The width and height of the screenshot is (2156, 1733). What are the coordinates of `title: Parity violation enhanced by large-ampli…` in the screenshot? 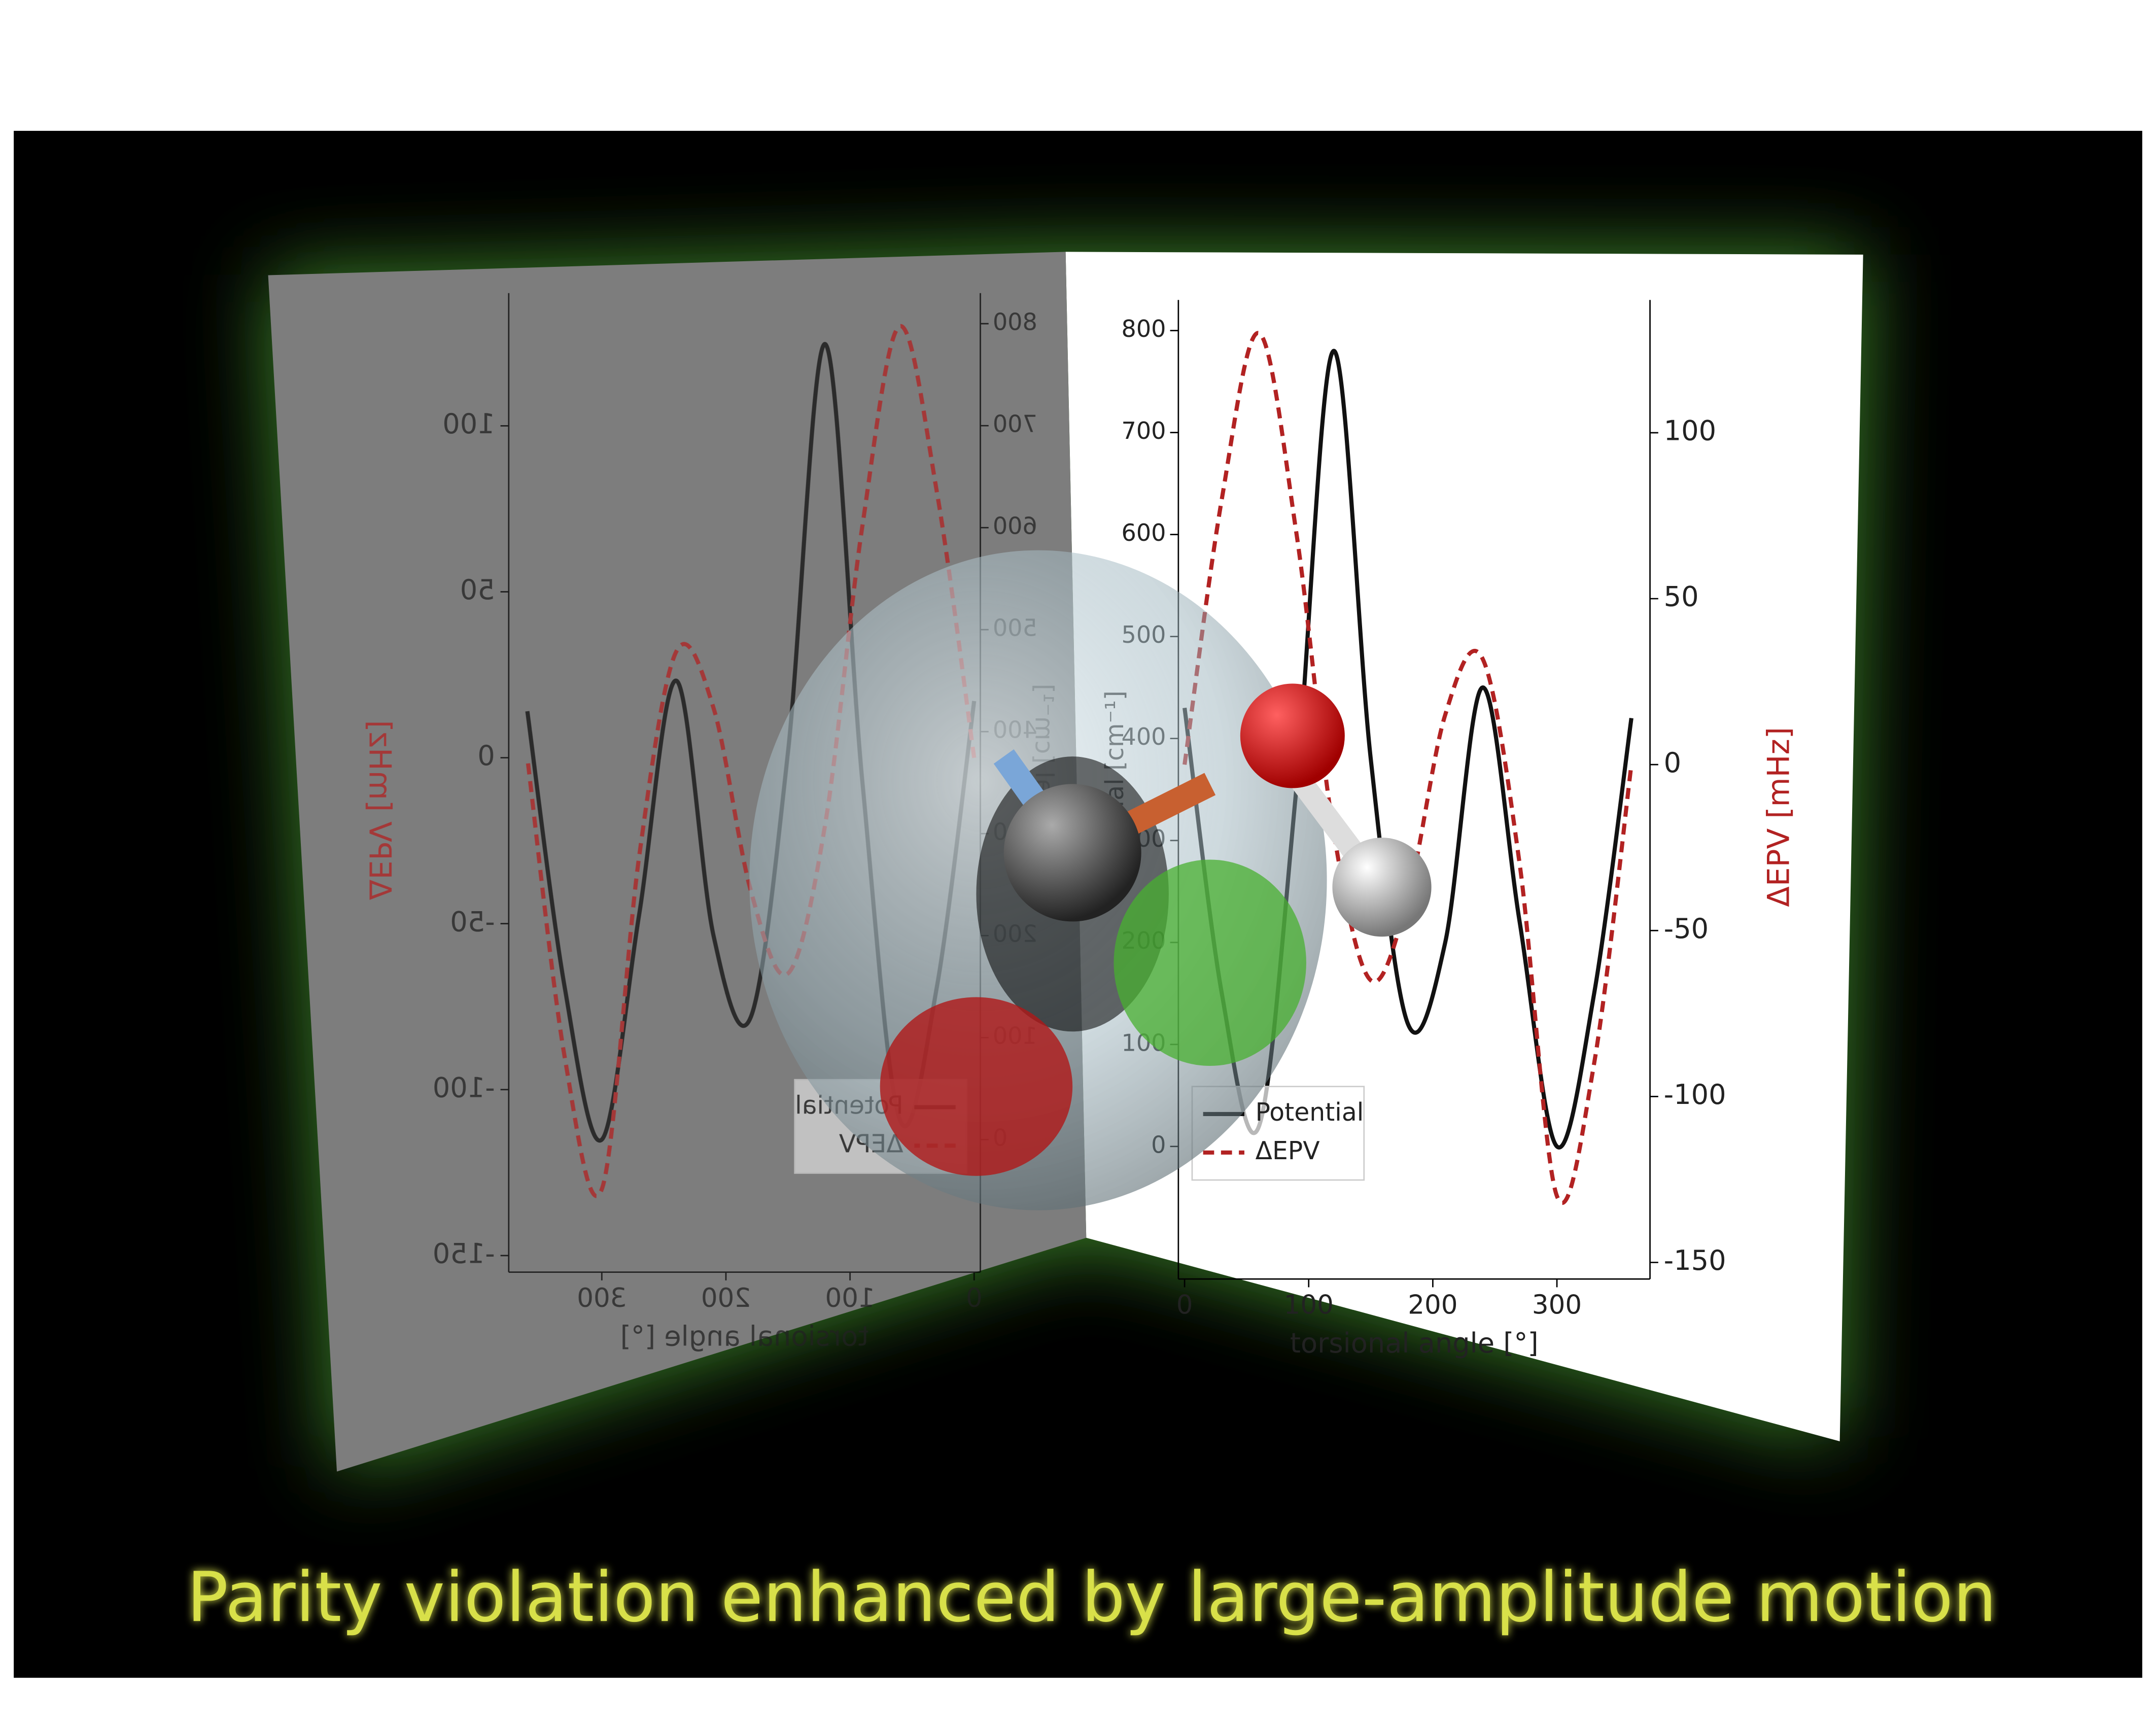 It's located at (1092, 1597).